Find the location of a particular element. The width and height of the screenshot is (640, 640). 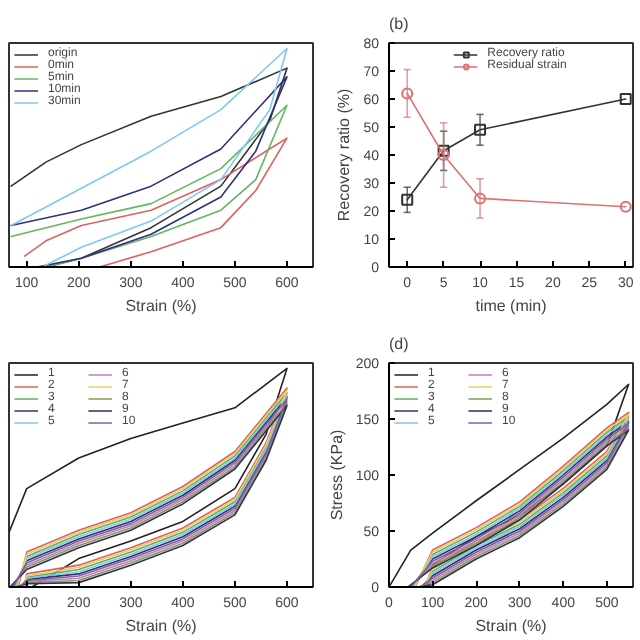

y-axis-title: Recovery ratio (%) is located at coordinates (344, 155).